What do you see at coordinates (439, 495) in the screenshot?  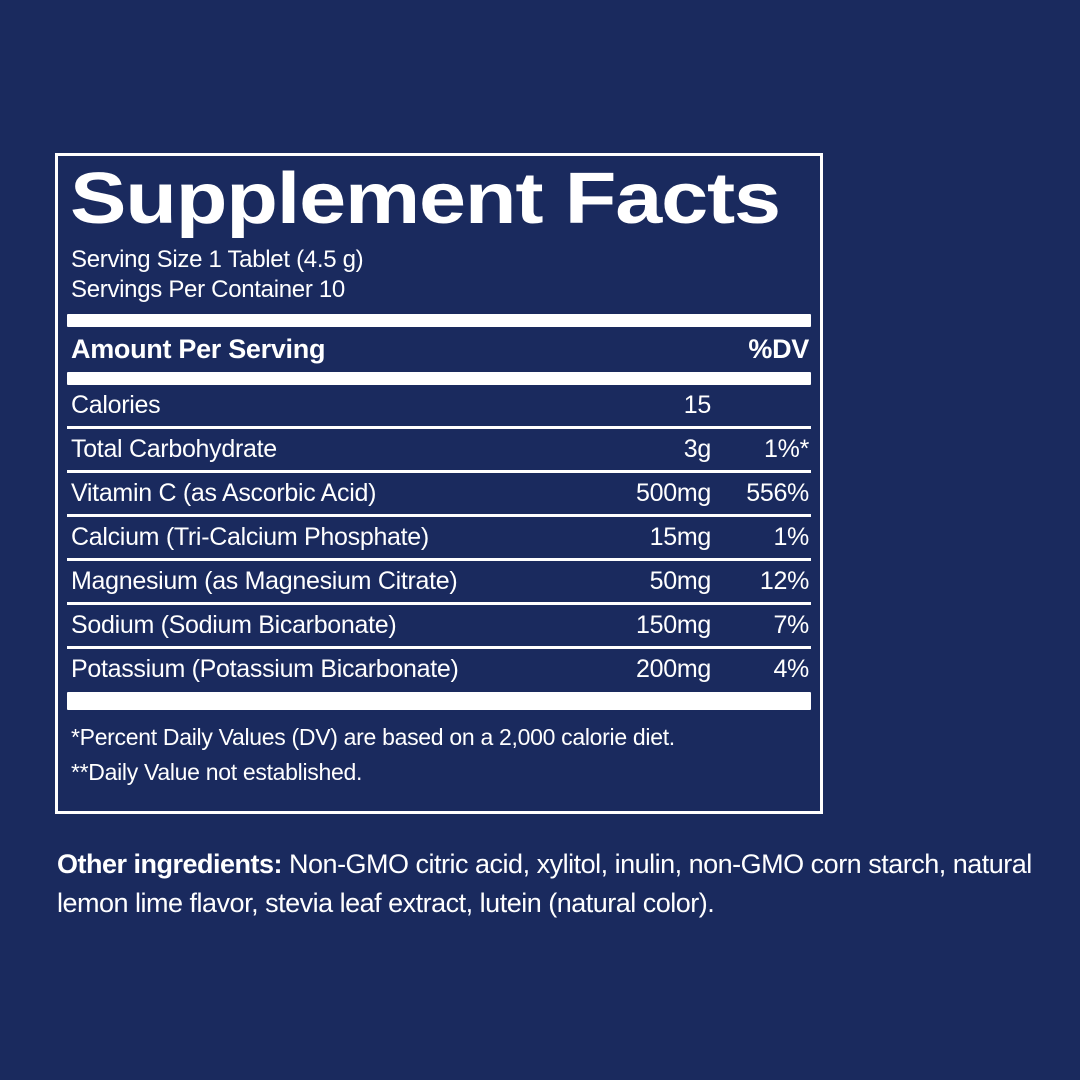 I see `table-row: Vitamin C (as Ascorbic Acid) 500mg 556%` at bounding box center [439, 495].